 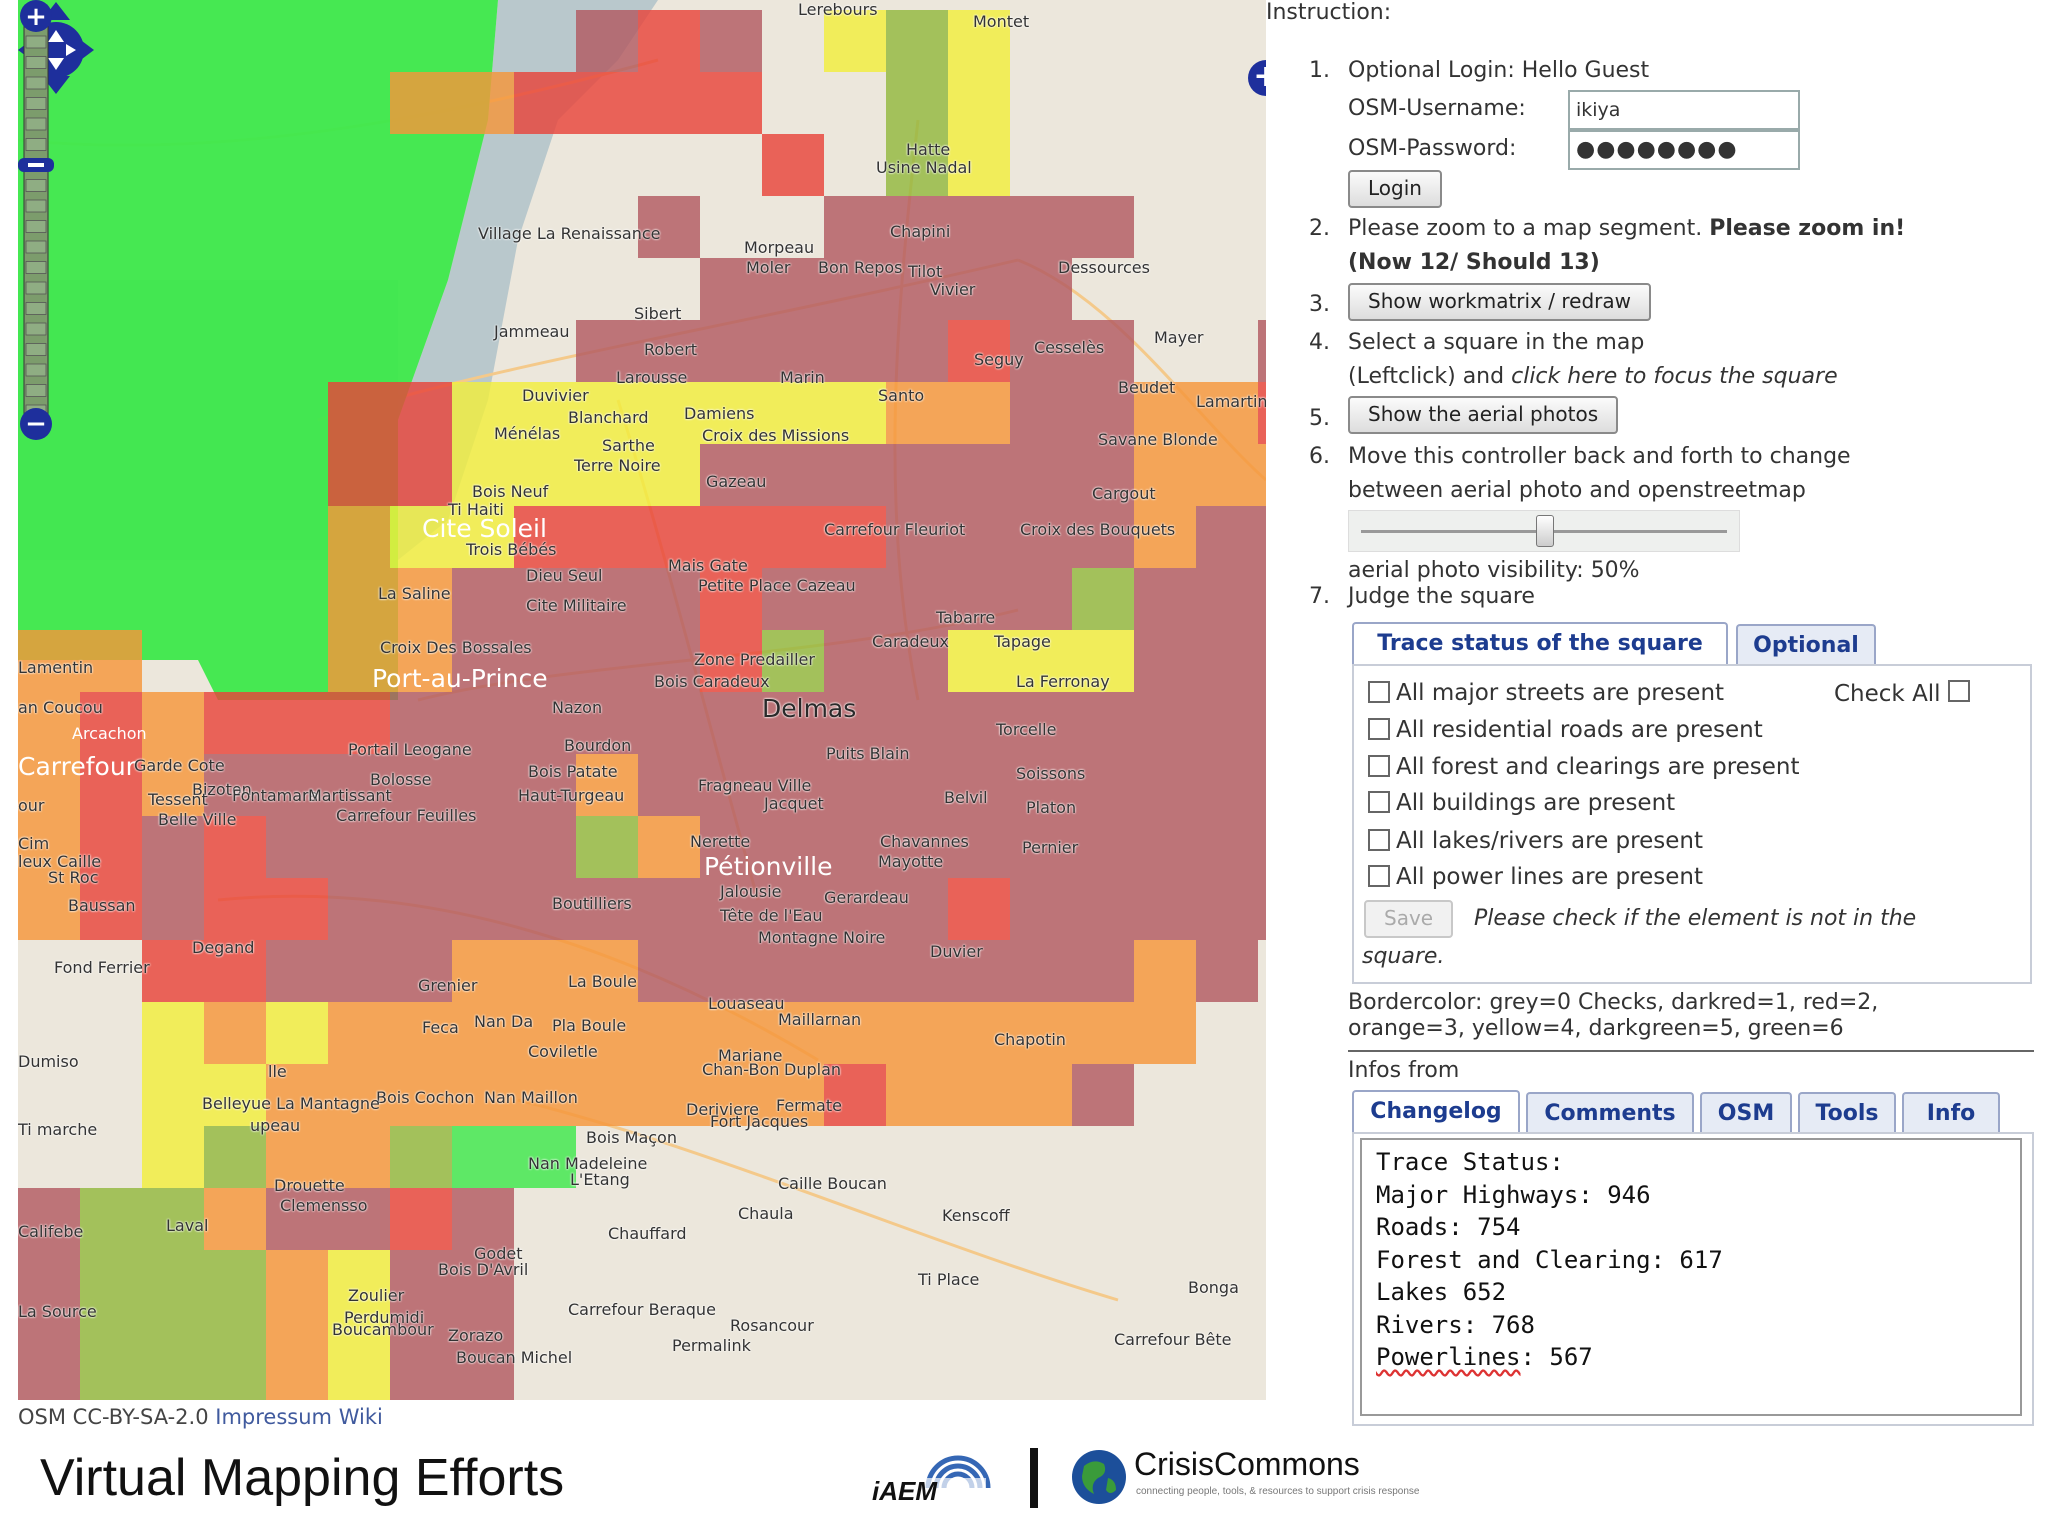 I want to click on save-hint-2: square., so click(x=1403, y=956).